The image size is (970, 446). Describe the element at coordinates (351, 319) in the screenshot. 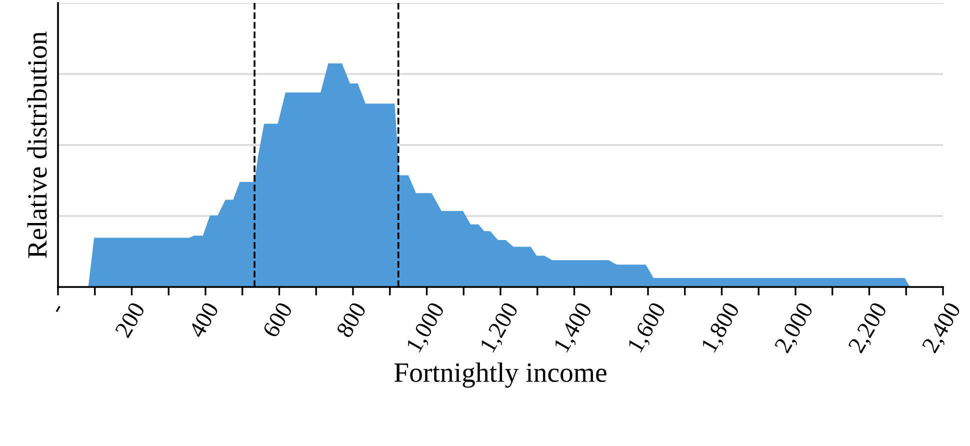

I see `x-tick-label: 800` at that location.